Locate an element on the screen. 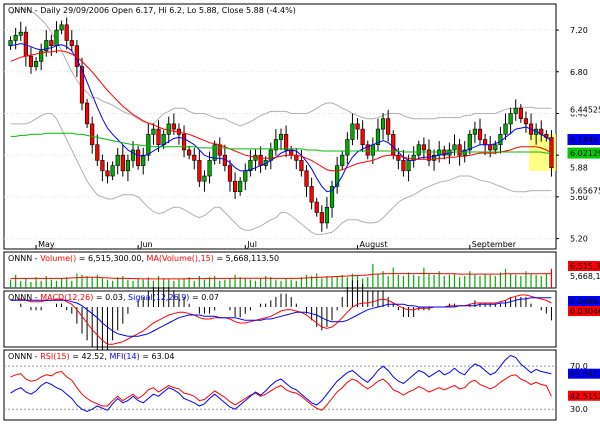 The width and height of the screenshot is (600, 426). x-tick-label: September is located at coordinates (494, 244).